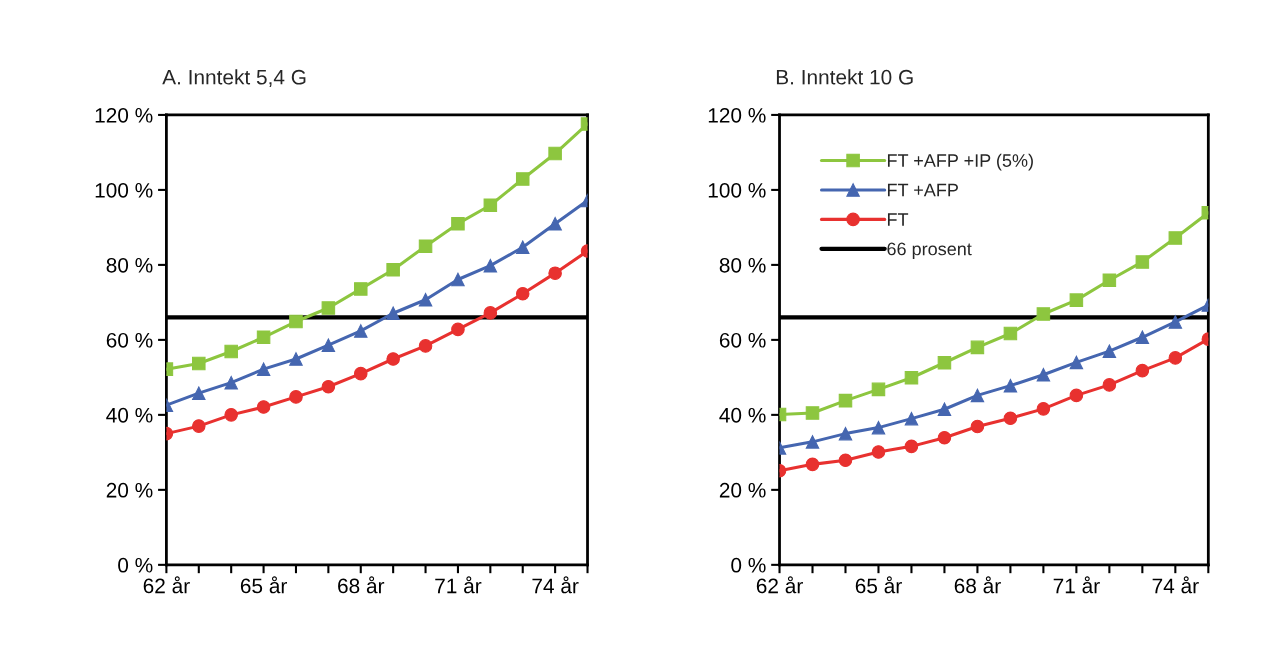 Image resolution: width=1280 pixels, height=653 pixels. What do you see at coordinates (1175, 585) in the screenshot?
I see `x-tick-label: 74 år` at bounding box center [1175, 585].